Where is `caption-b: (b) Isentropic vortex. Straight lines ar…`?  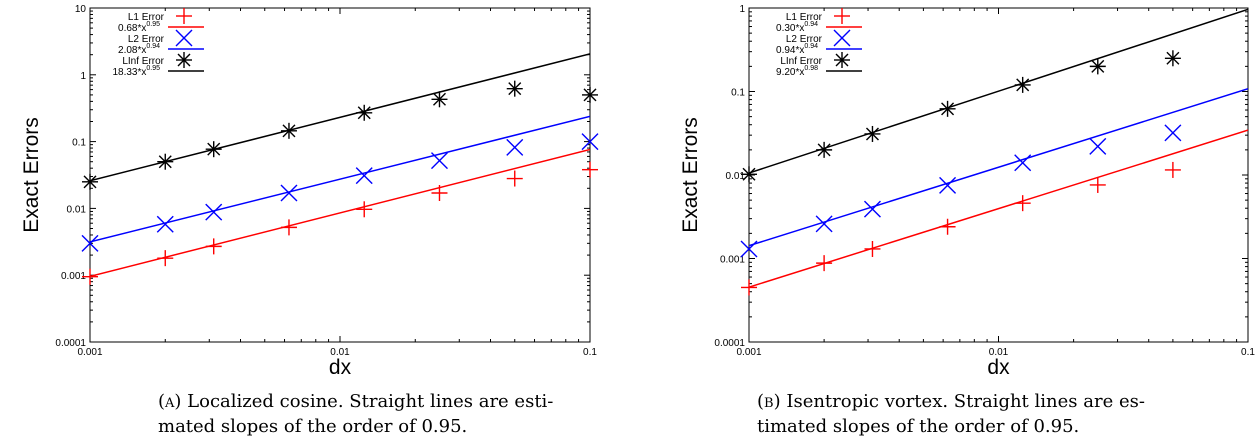
caption-b: (b) Isentropic vortex. Straight lines ar… is located at coordinates (951, 414).